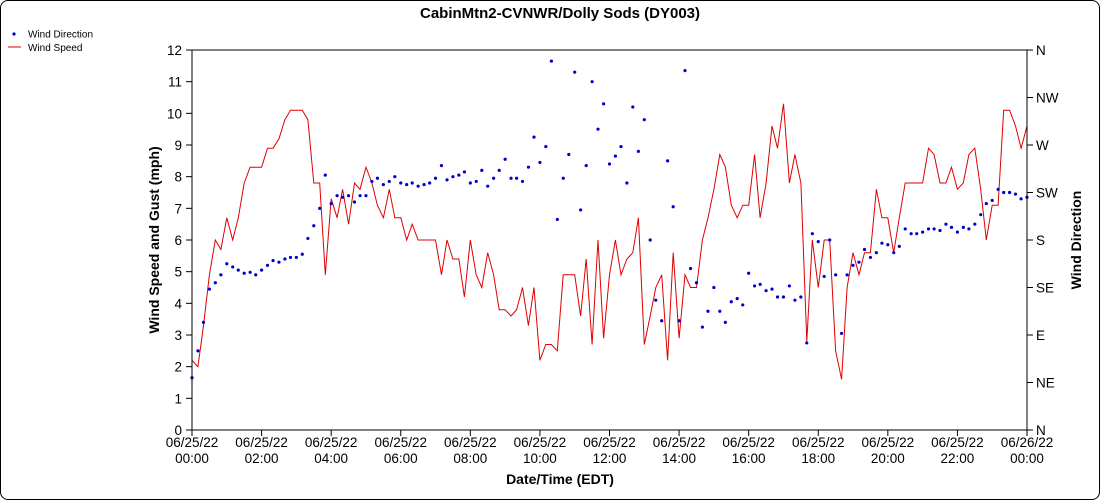  What do you see at coordinates (192, 458) in the screenshot?
I see `x-tick-label-time: 00:00` at bounding box center [192, 458].